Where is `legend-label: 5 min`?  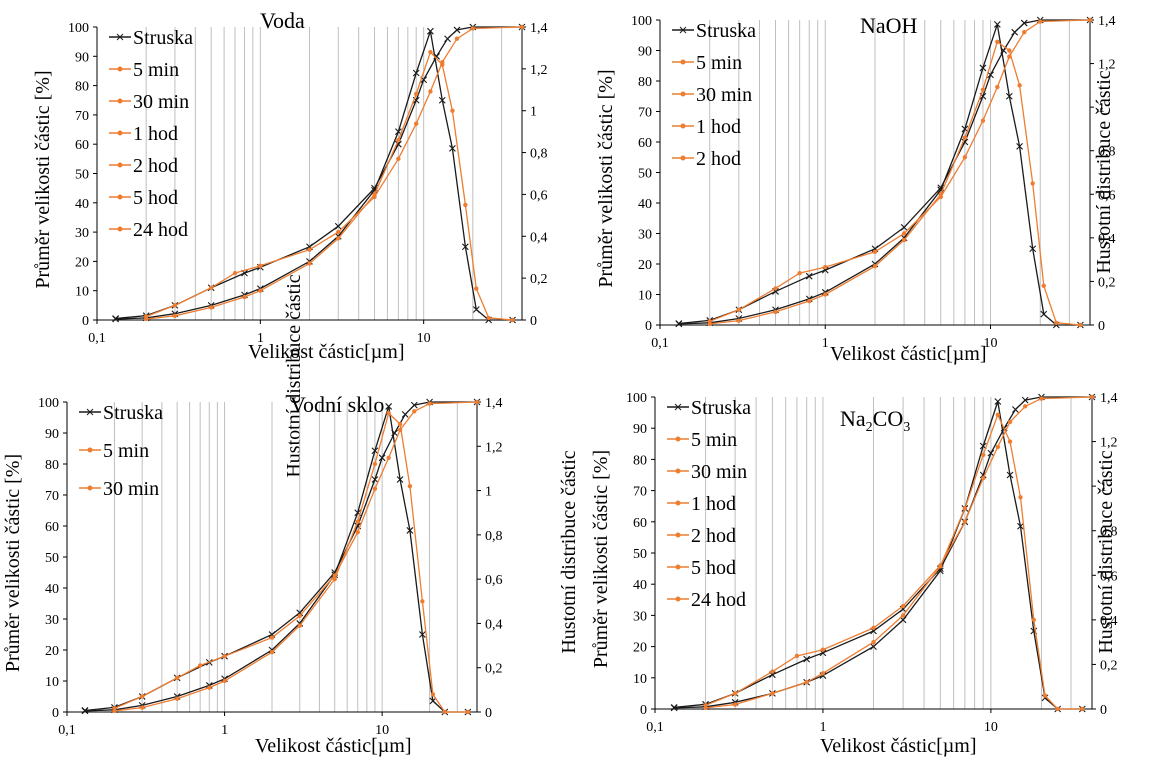 legend-label: 5 min is located at coordinates (156, 70).